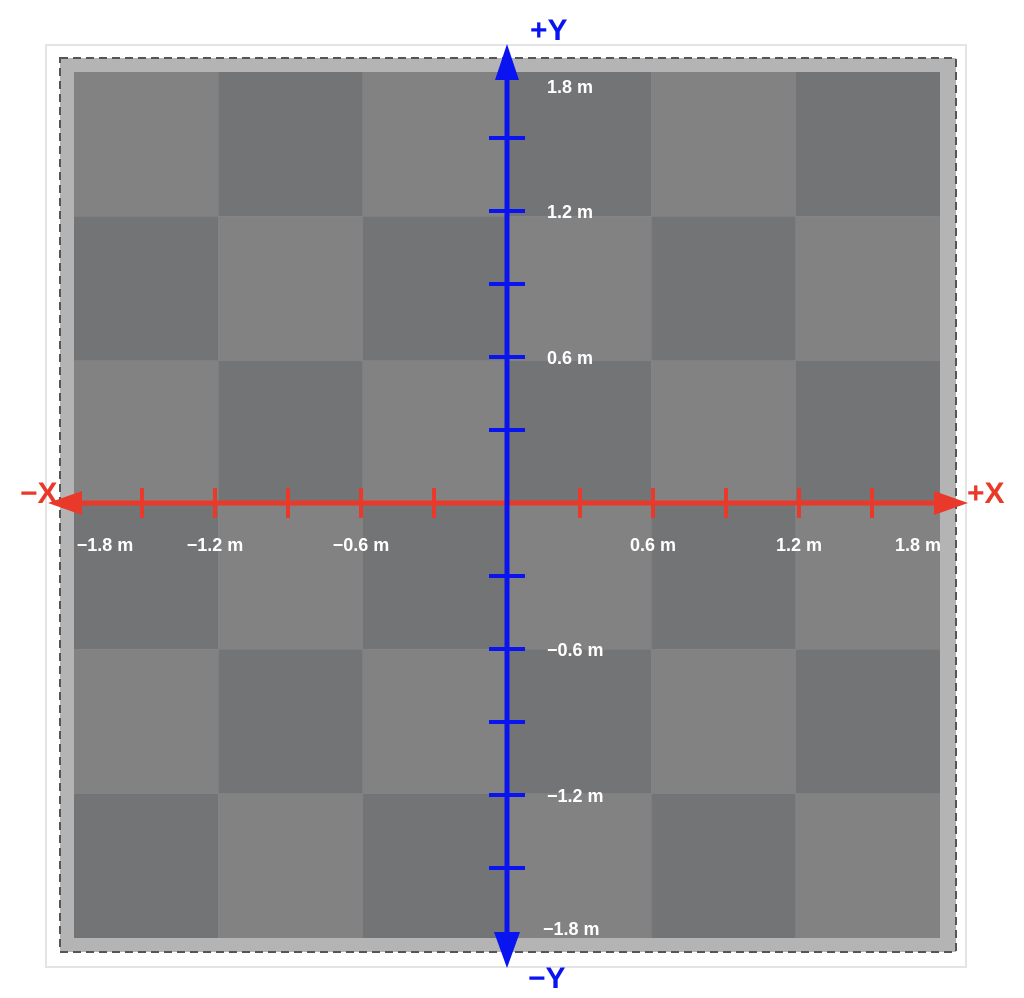 The height and width of the screenshot is (998, 1024). What do you see at coordinates (571, 929) in the screenshot?
I see `y-axis-tick-label: −1.8 m` at bounding box center [571, 929].